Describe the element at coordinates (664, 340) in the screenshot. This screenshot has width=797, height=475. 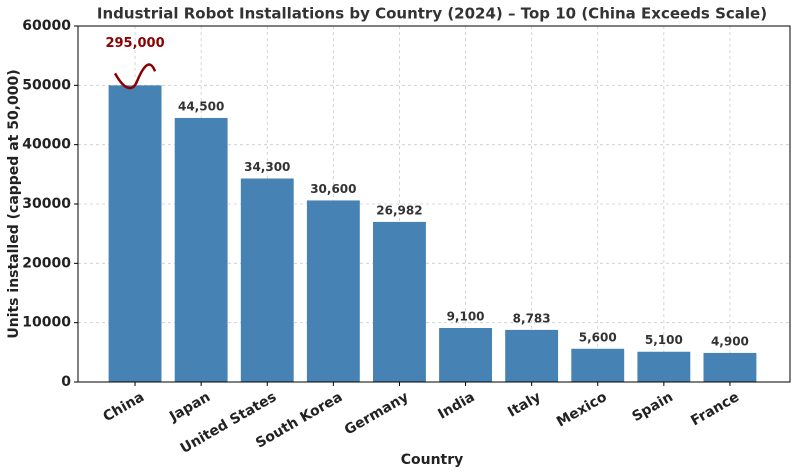
I see `value-label: 5,100` at that location.